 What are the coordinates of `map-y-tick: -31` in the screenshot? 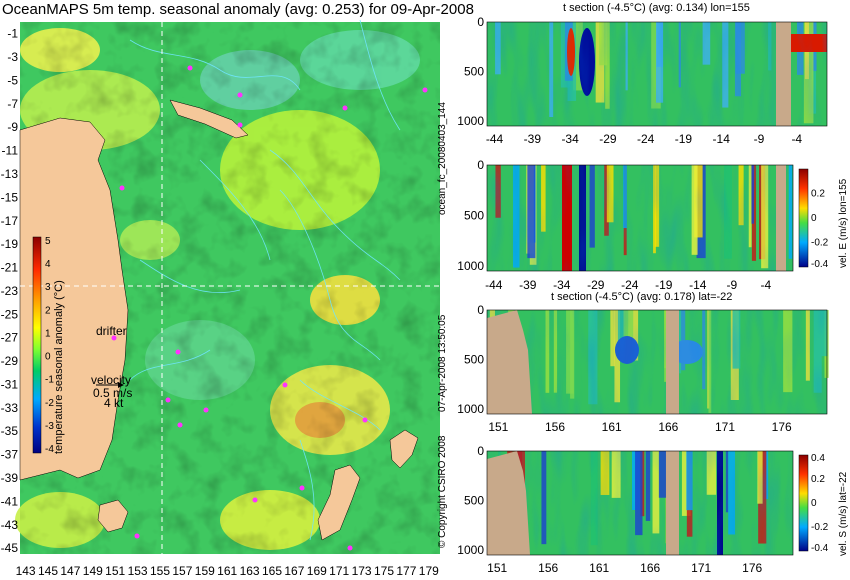 It's located at (10, 384).